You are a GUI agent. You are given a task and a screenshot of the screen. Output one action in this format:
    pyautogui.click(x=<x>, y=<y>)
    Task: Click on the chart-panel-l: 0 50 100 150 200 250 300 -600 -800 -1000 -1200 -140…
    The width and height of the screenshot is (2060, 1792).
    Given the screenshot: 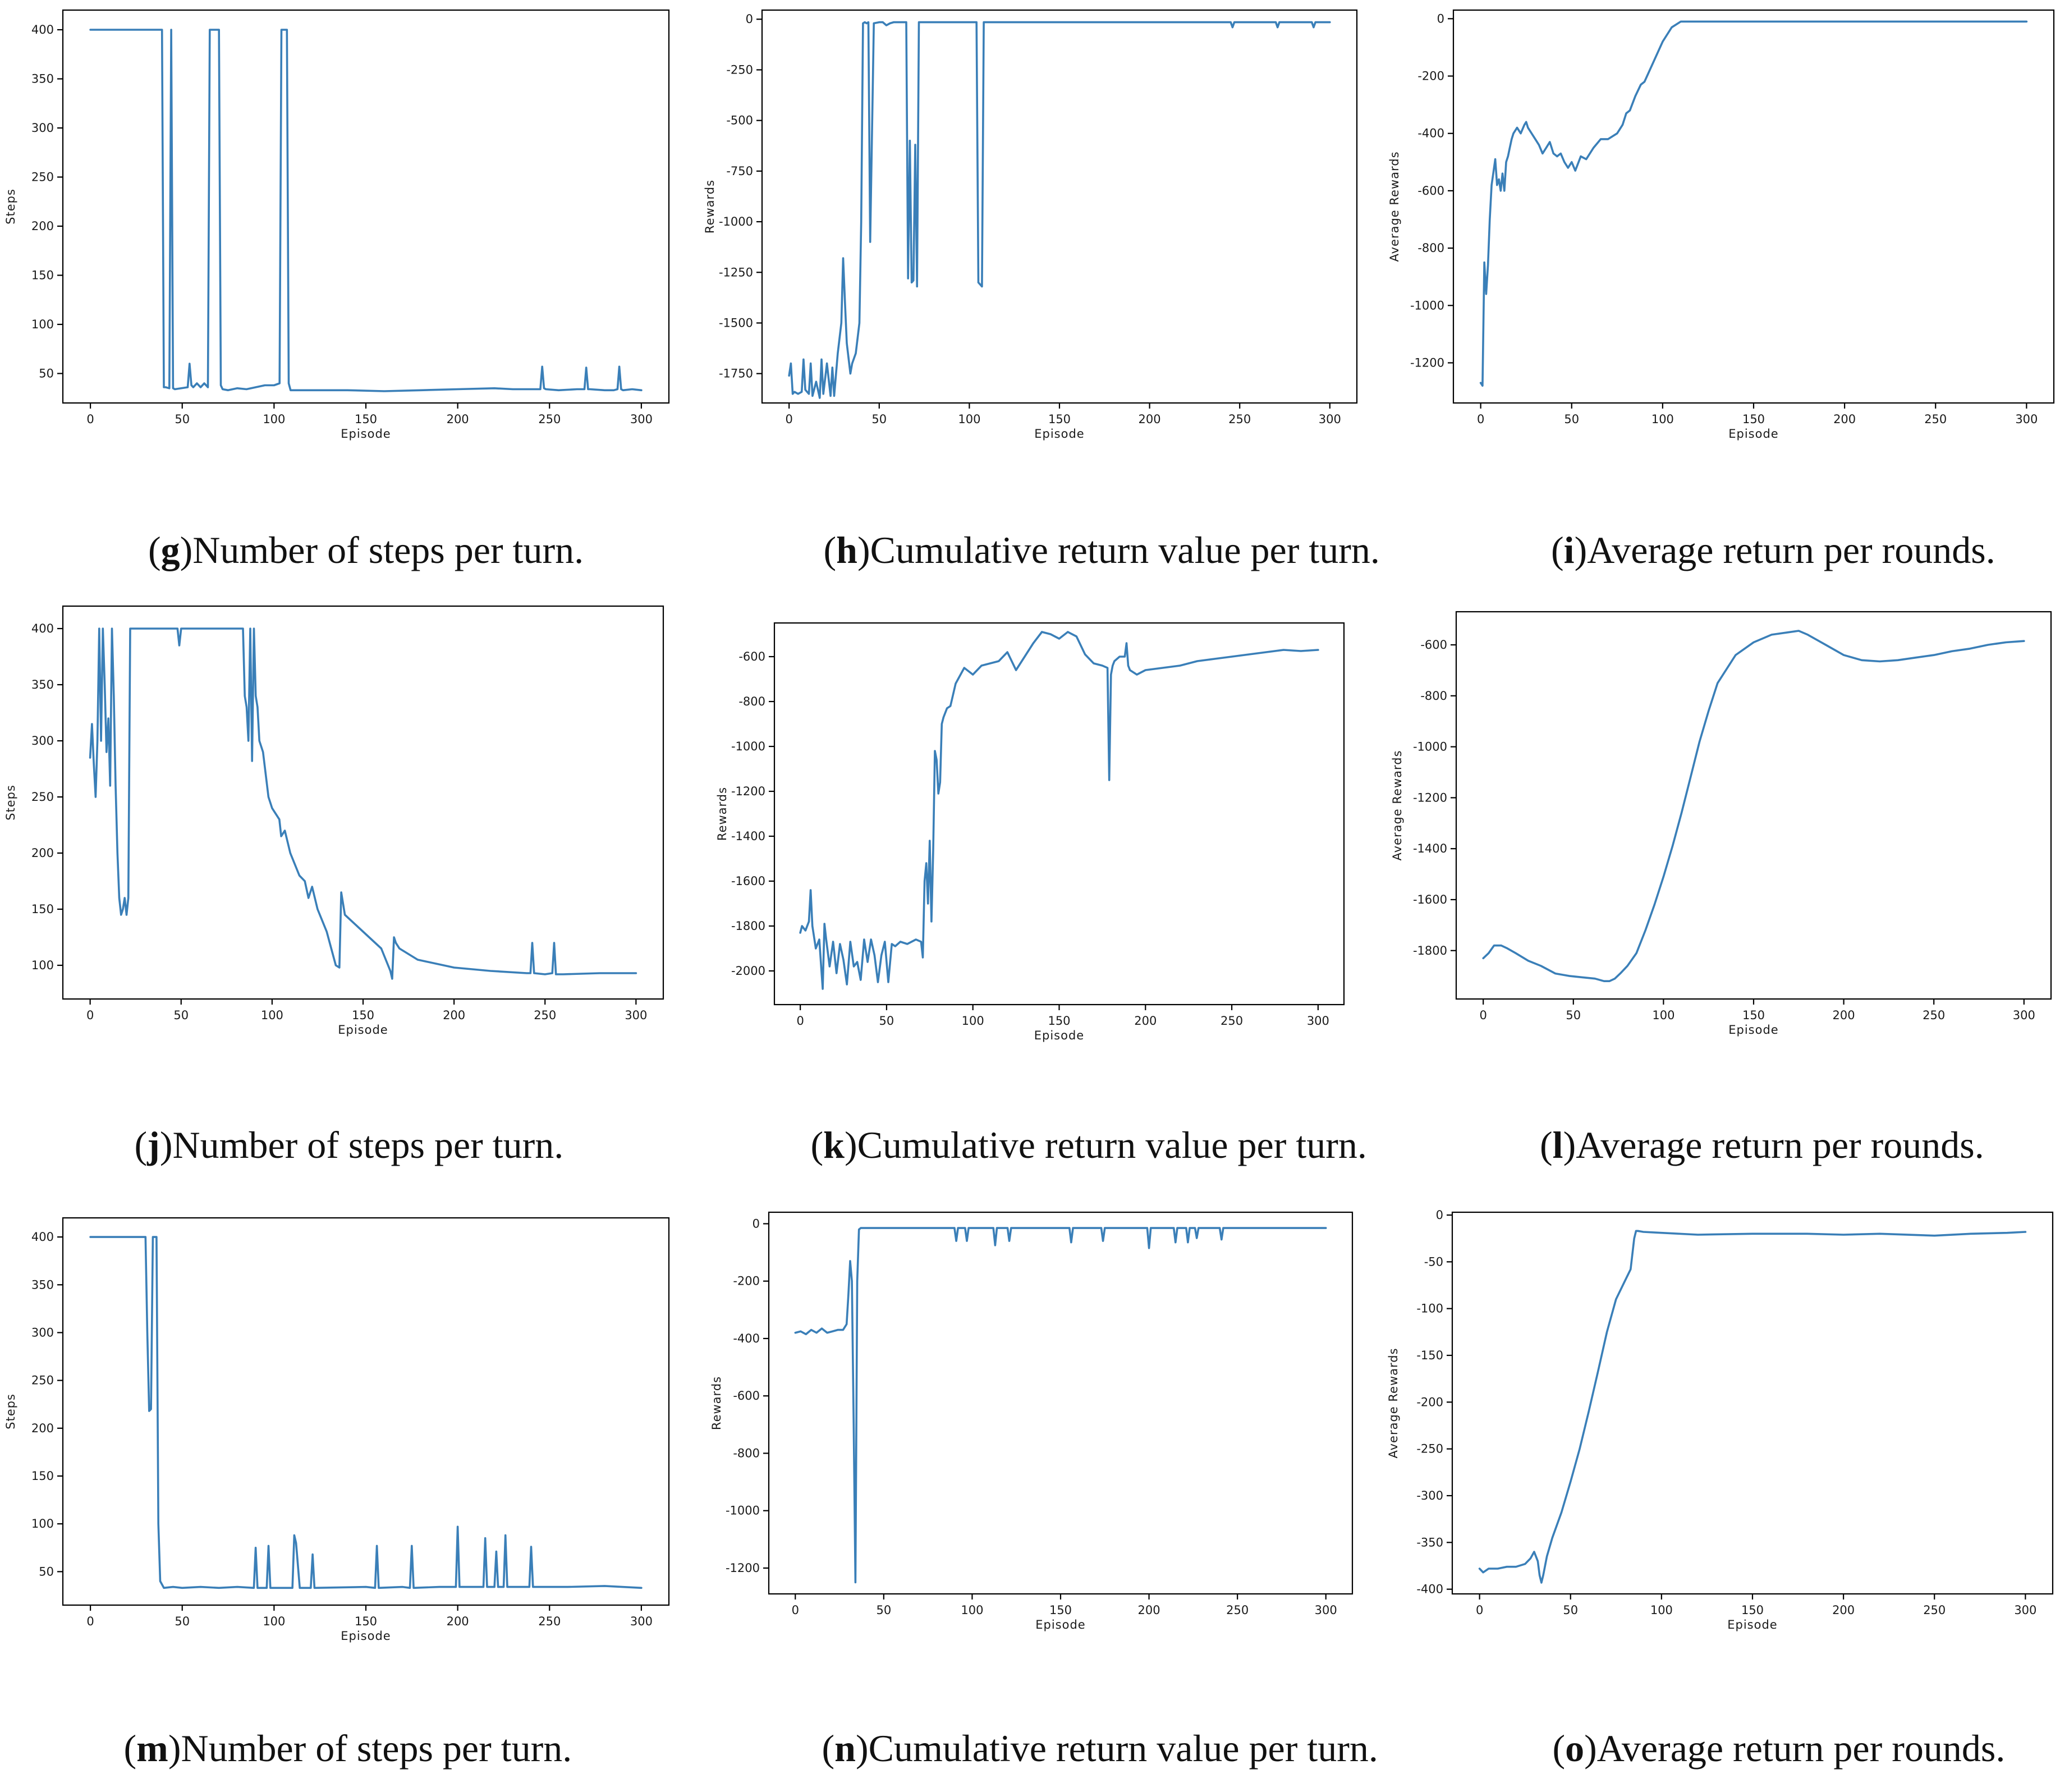 What is the action you would take?
    pyautogui.click(x=1721, y=830)
    